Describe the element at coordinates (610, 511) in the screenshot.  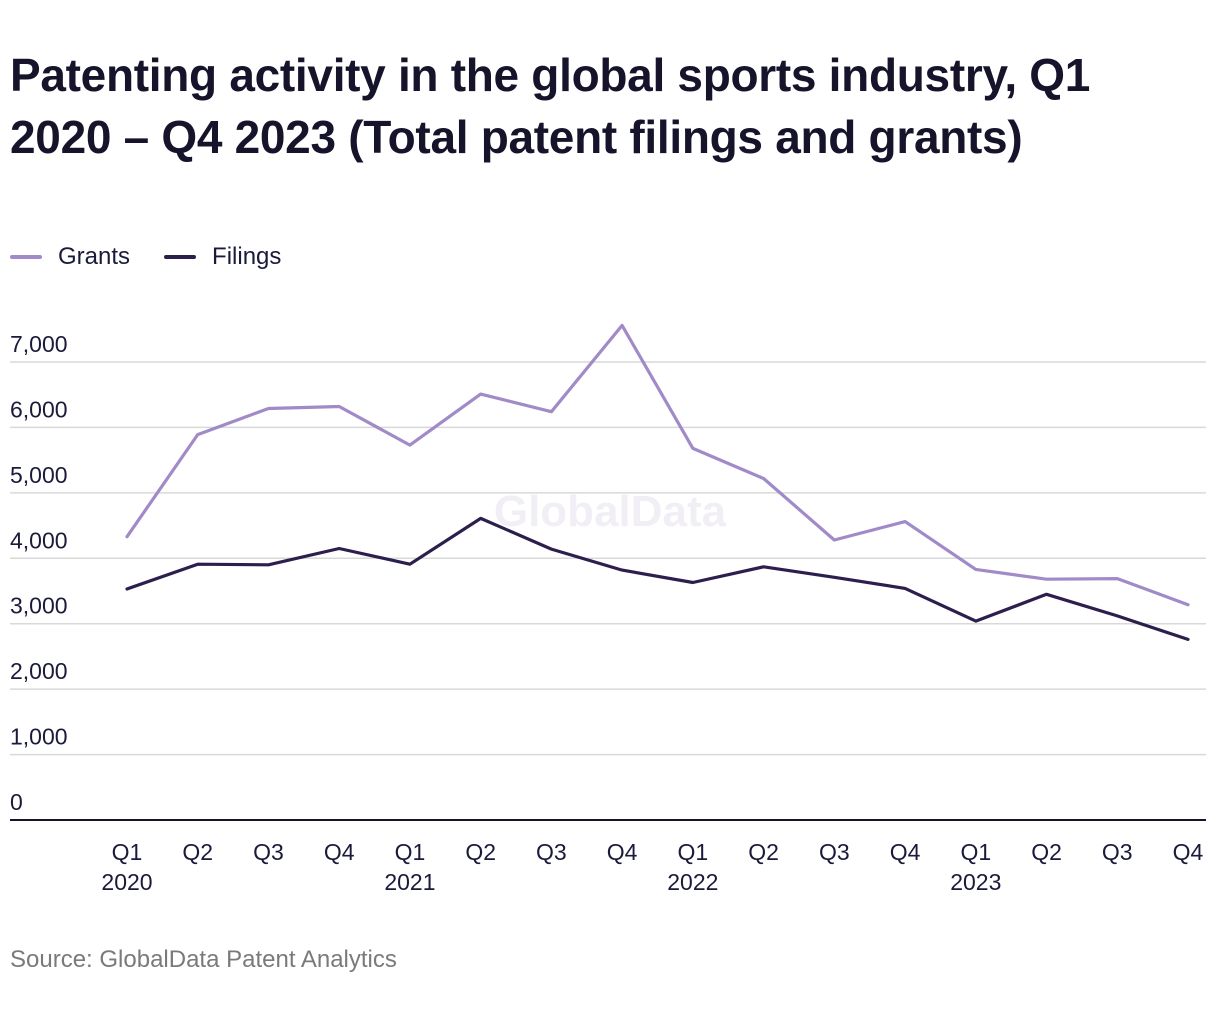
I see `watermark: GlobalData` at that location.